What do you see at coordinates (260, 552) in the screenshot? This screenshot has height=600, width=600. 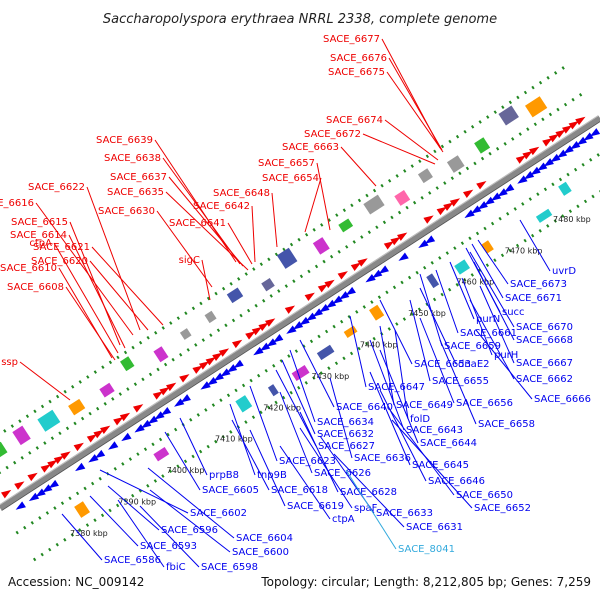 I see `svg-text: SACE_6600` at bounding box center [260, 552].